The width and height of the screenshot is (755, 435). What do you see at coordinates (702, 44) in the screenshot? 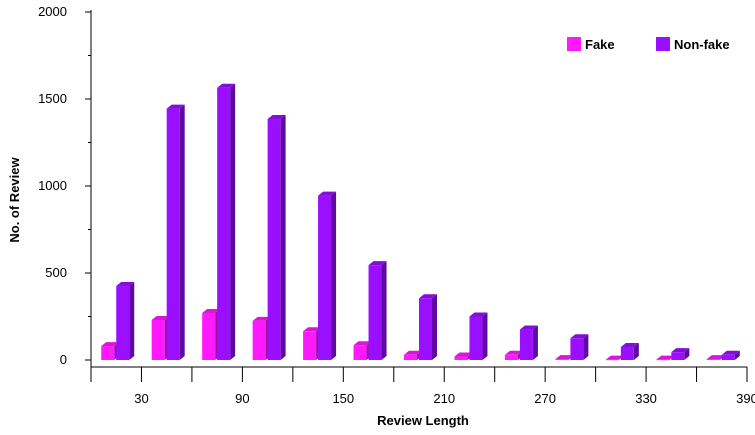
I see `legend-label: Non-fake` at bounding box center [702, 44].